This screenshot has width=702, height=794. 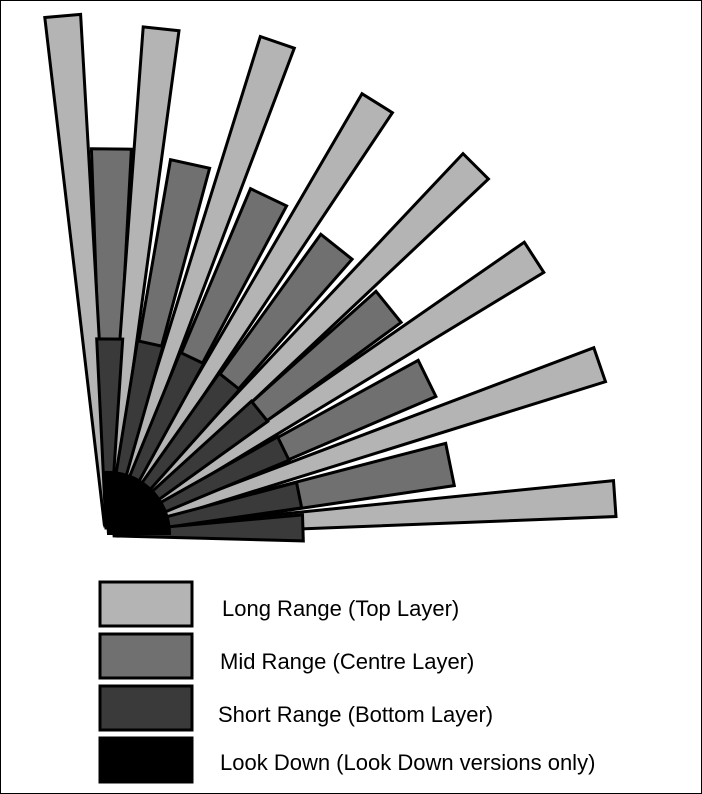 What do you see at coordinates (355, 714) in the screenshot?
I see `legend-label-short: Short Range (Bottom Layer)` at bounding box center [355, 714].